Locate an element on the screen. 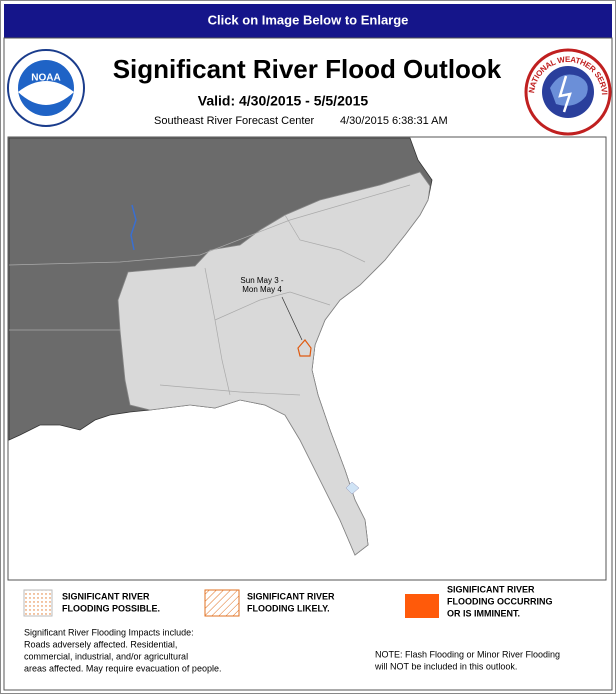 This screenshot has width=616, height=694. noaa-logo: NOAA is located at coordinates (46, 88).